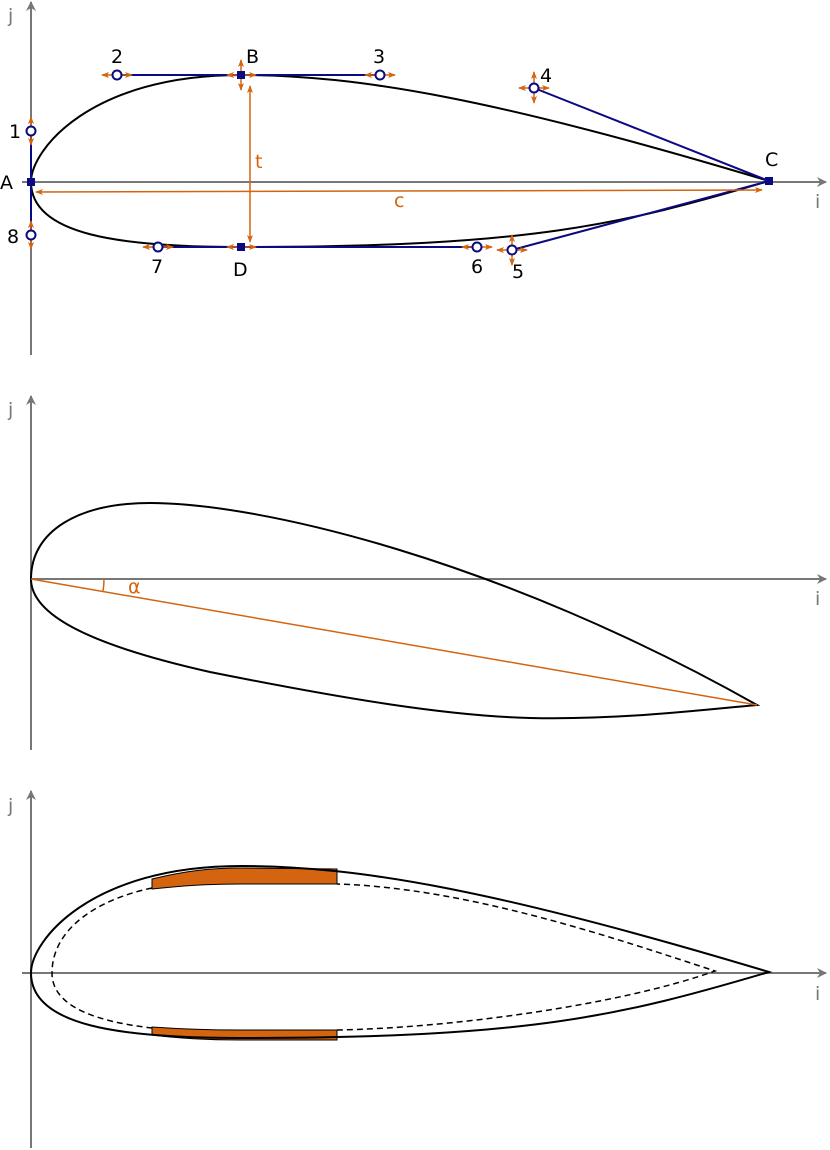  Describe the element at coordinates (252, 57) in the screenshot. I see `label-B: B` at that location.